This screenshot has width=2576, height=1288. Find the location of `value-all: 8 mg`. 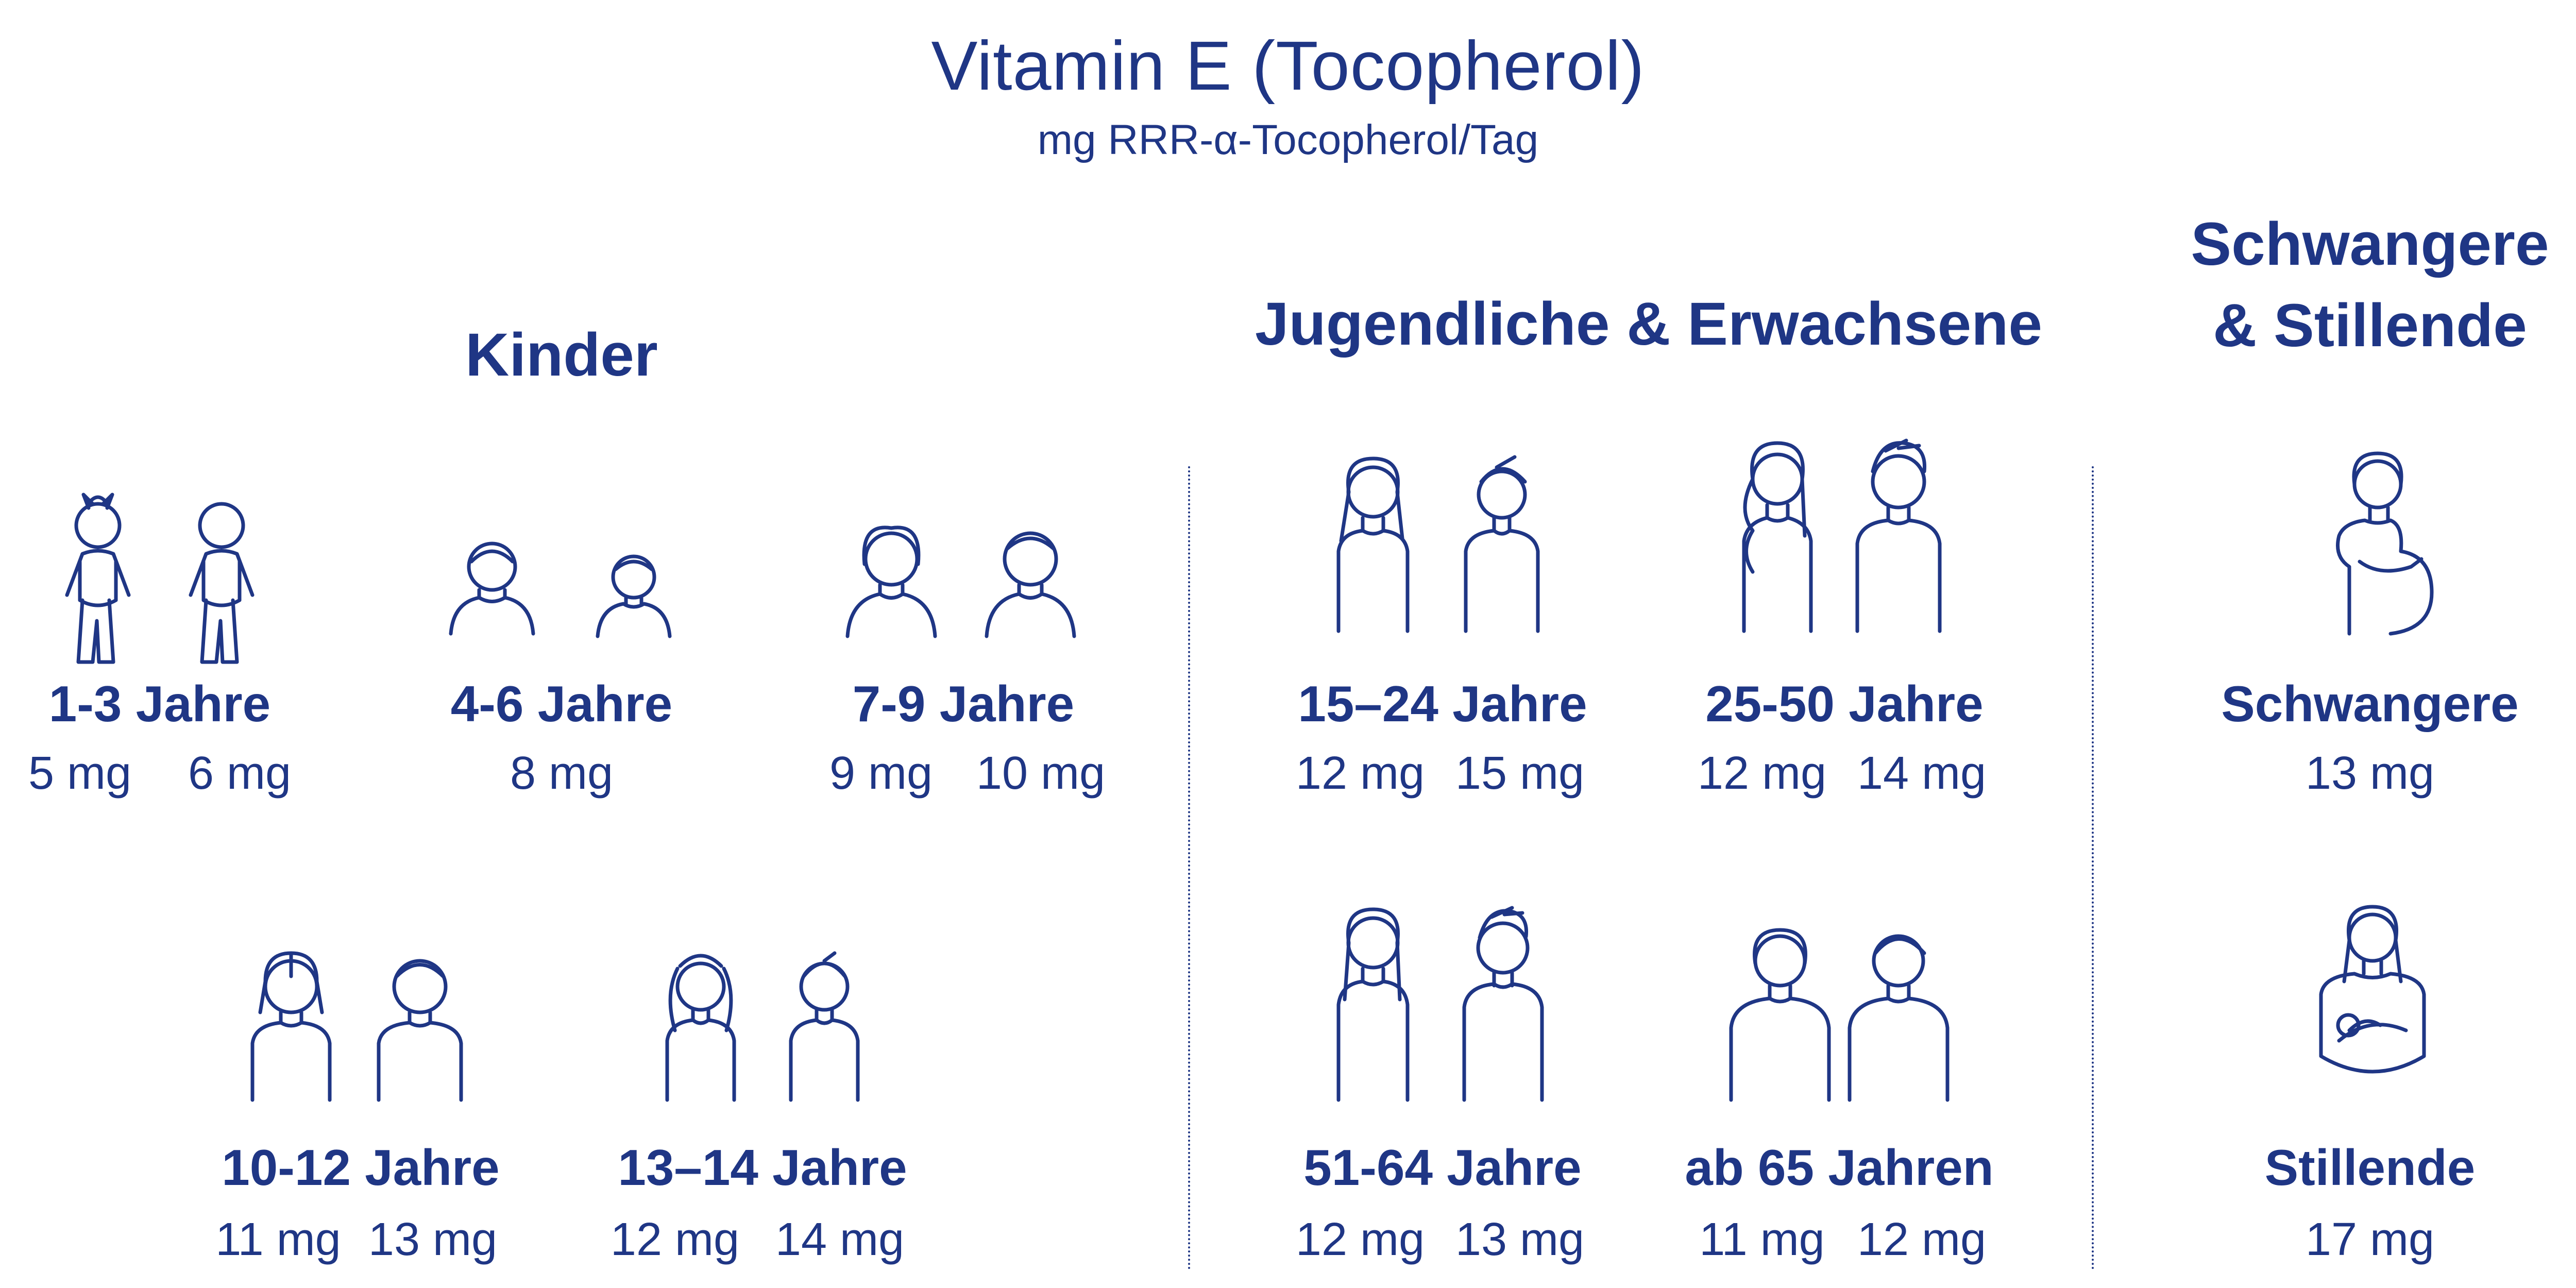

value-all: 8 mg is located at coordinates (562, 773).